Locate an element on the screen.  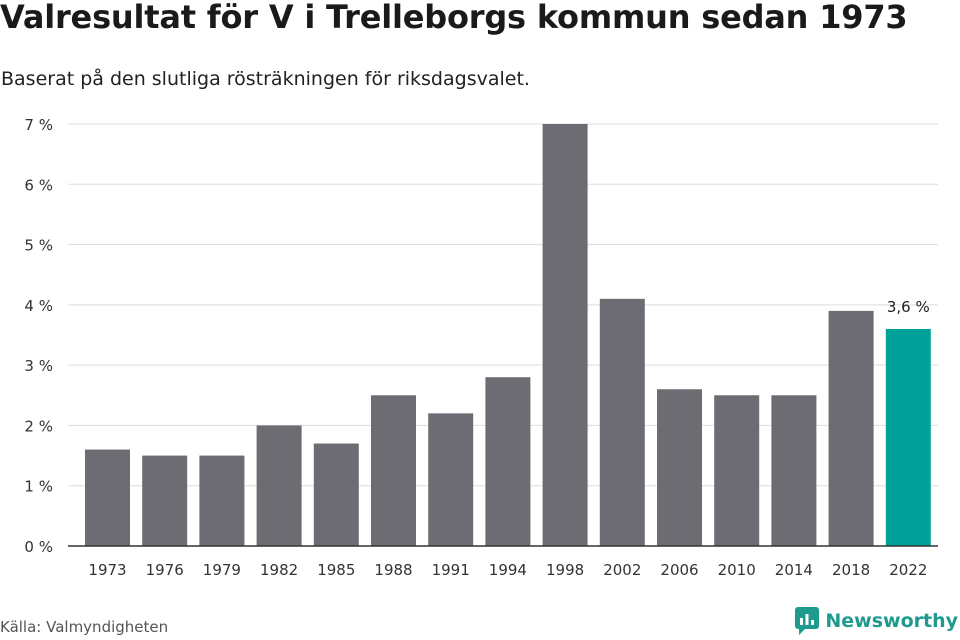
data-label: 3,6 % is located at coordinates (908, 307).